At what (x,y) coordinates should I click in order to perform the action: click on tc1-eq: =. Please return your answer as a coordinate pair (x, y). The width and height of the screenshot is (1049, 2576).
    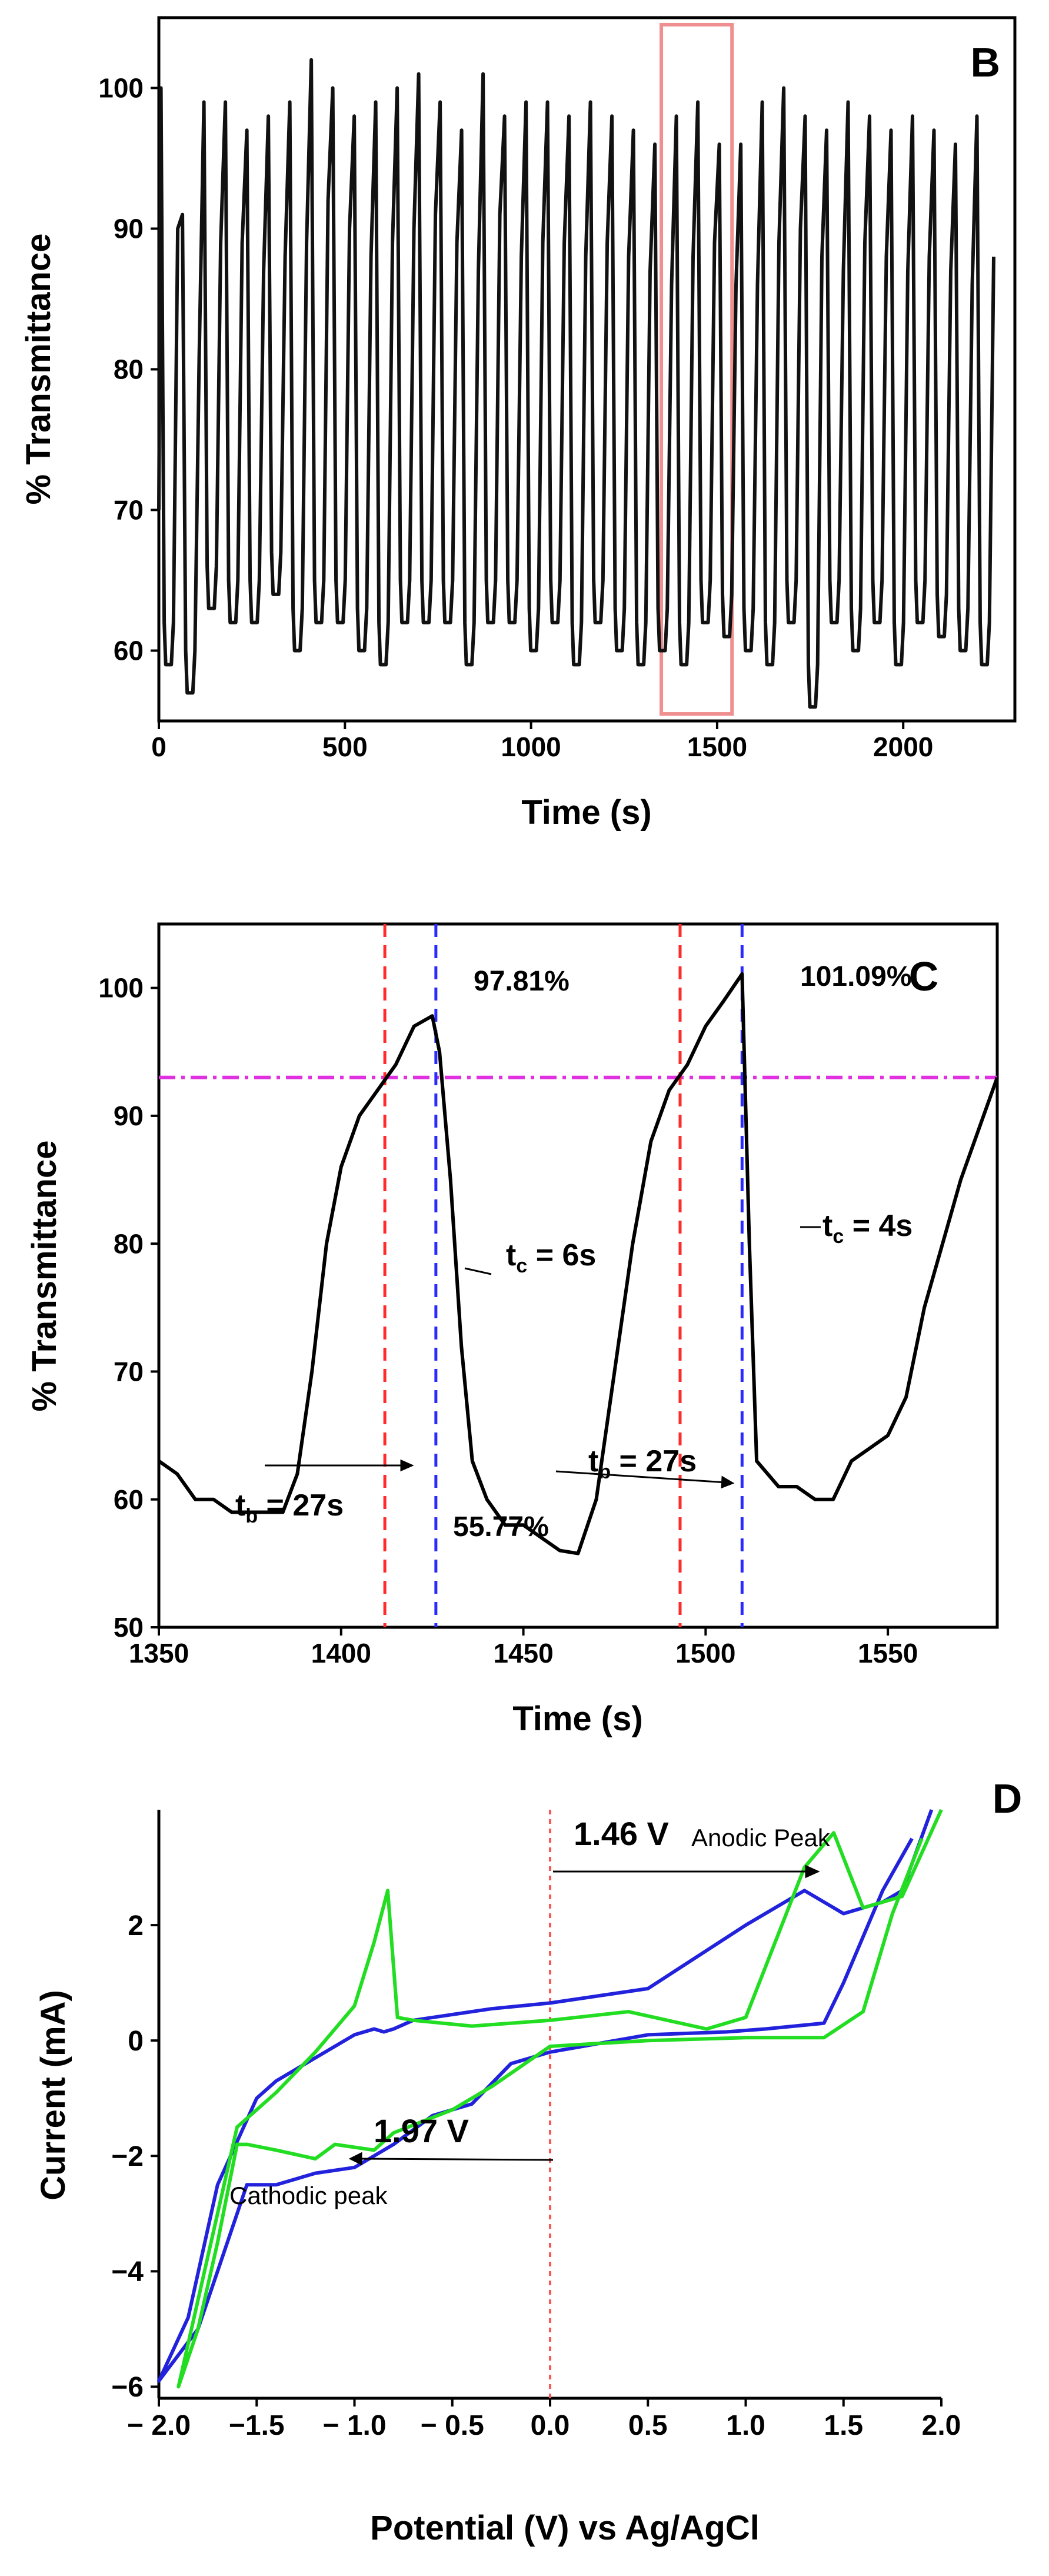
    Looking at the image, I should click on (544, 1255).